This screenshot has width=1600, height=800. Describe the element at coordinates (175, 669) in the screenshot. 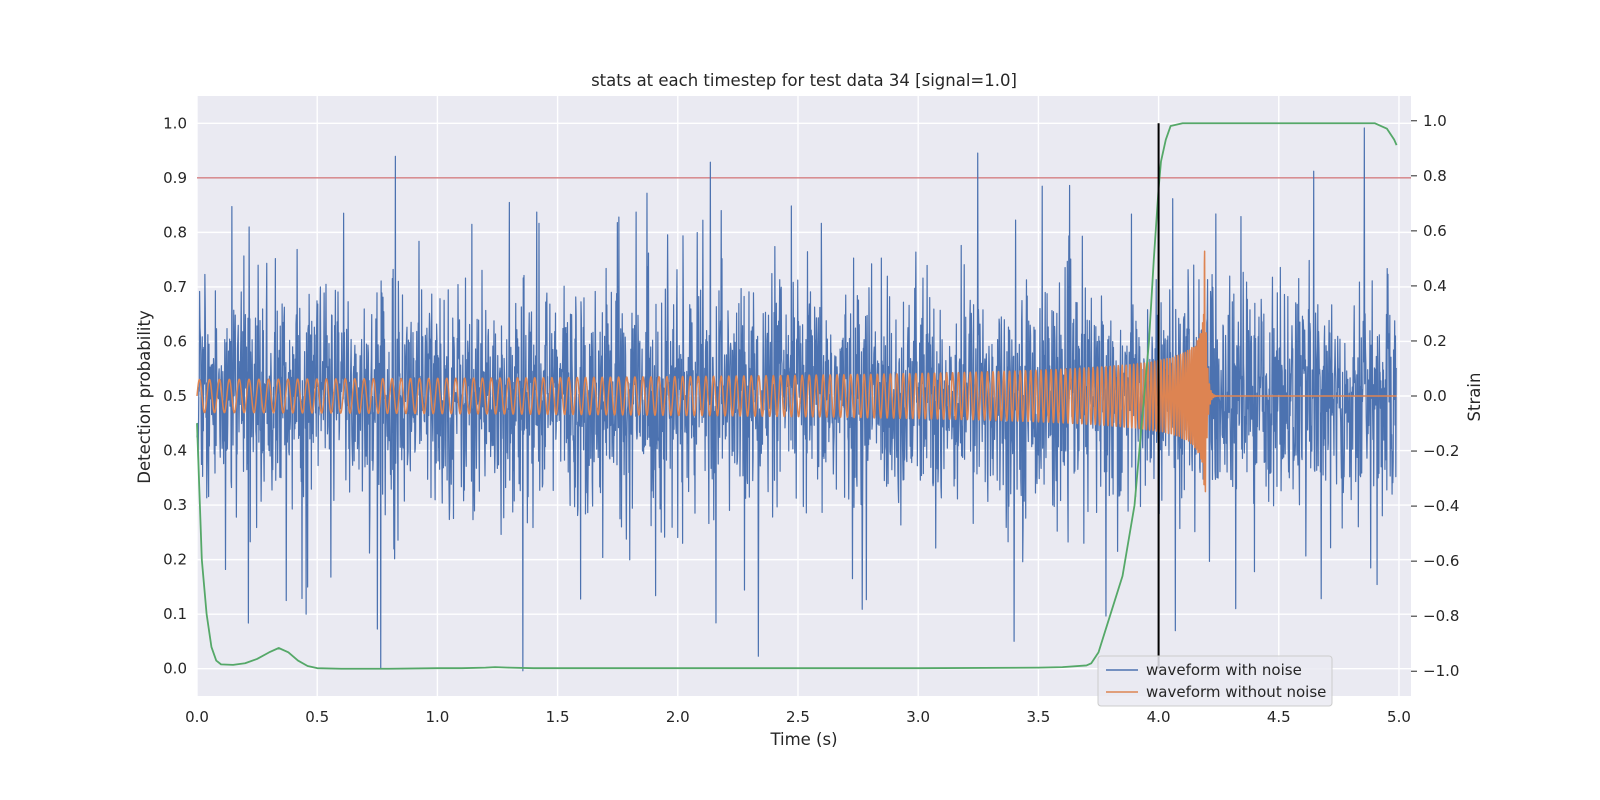

I see `y-left-tick-label: 0.0` at that location.